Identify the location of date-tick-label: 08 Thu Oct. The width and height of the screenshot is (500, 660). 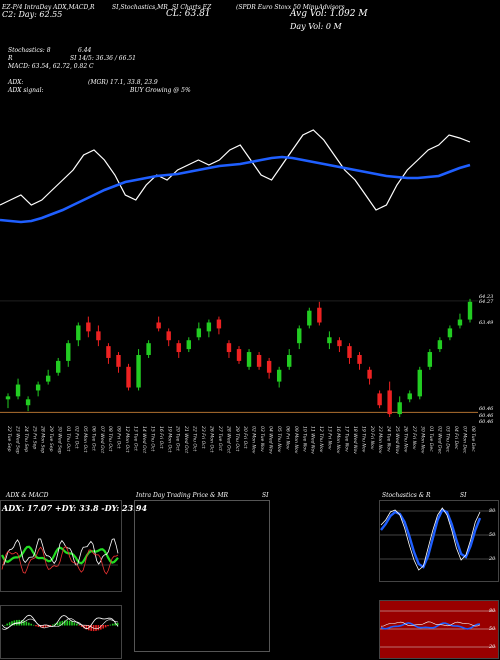
(110, 439).